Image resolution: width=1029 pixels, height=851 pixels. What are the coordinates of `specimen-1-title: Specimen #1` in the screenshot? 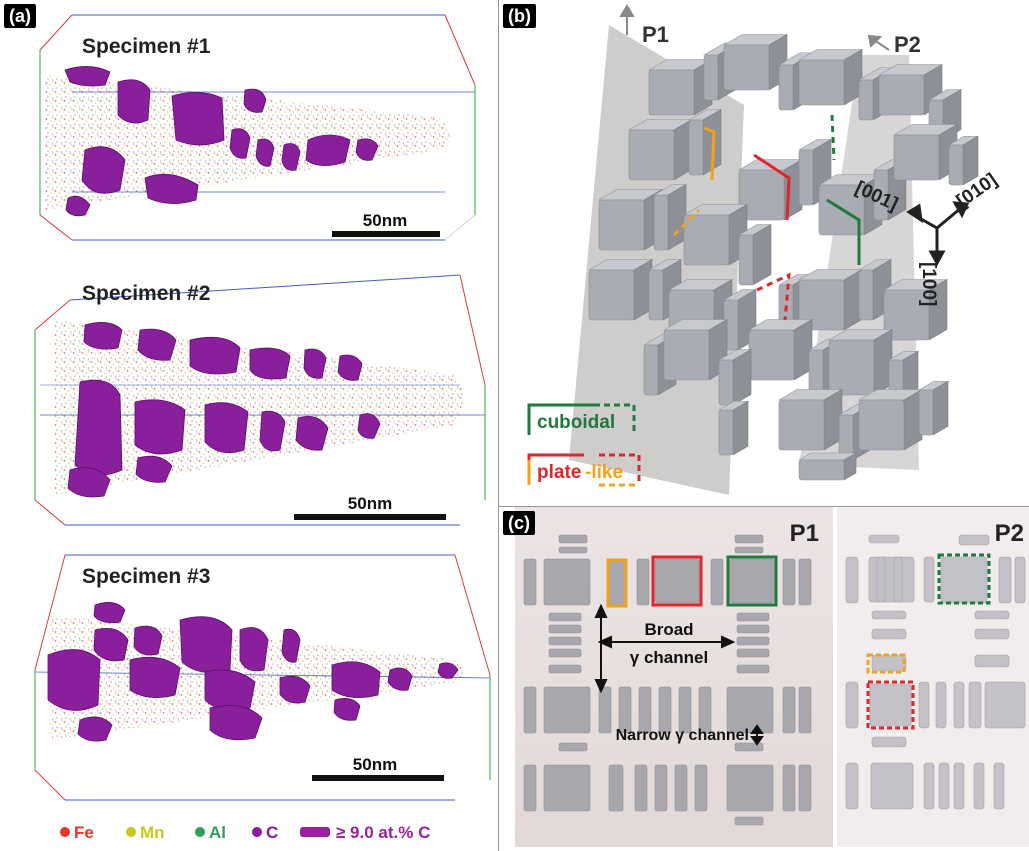 It's located at (146, 46).